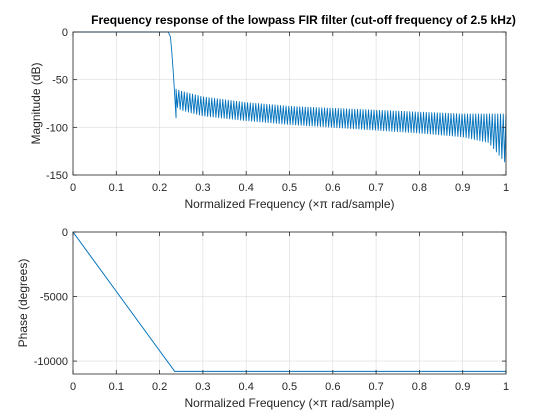  I want to click on y-tick-label: -100, so click(57, 128).